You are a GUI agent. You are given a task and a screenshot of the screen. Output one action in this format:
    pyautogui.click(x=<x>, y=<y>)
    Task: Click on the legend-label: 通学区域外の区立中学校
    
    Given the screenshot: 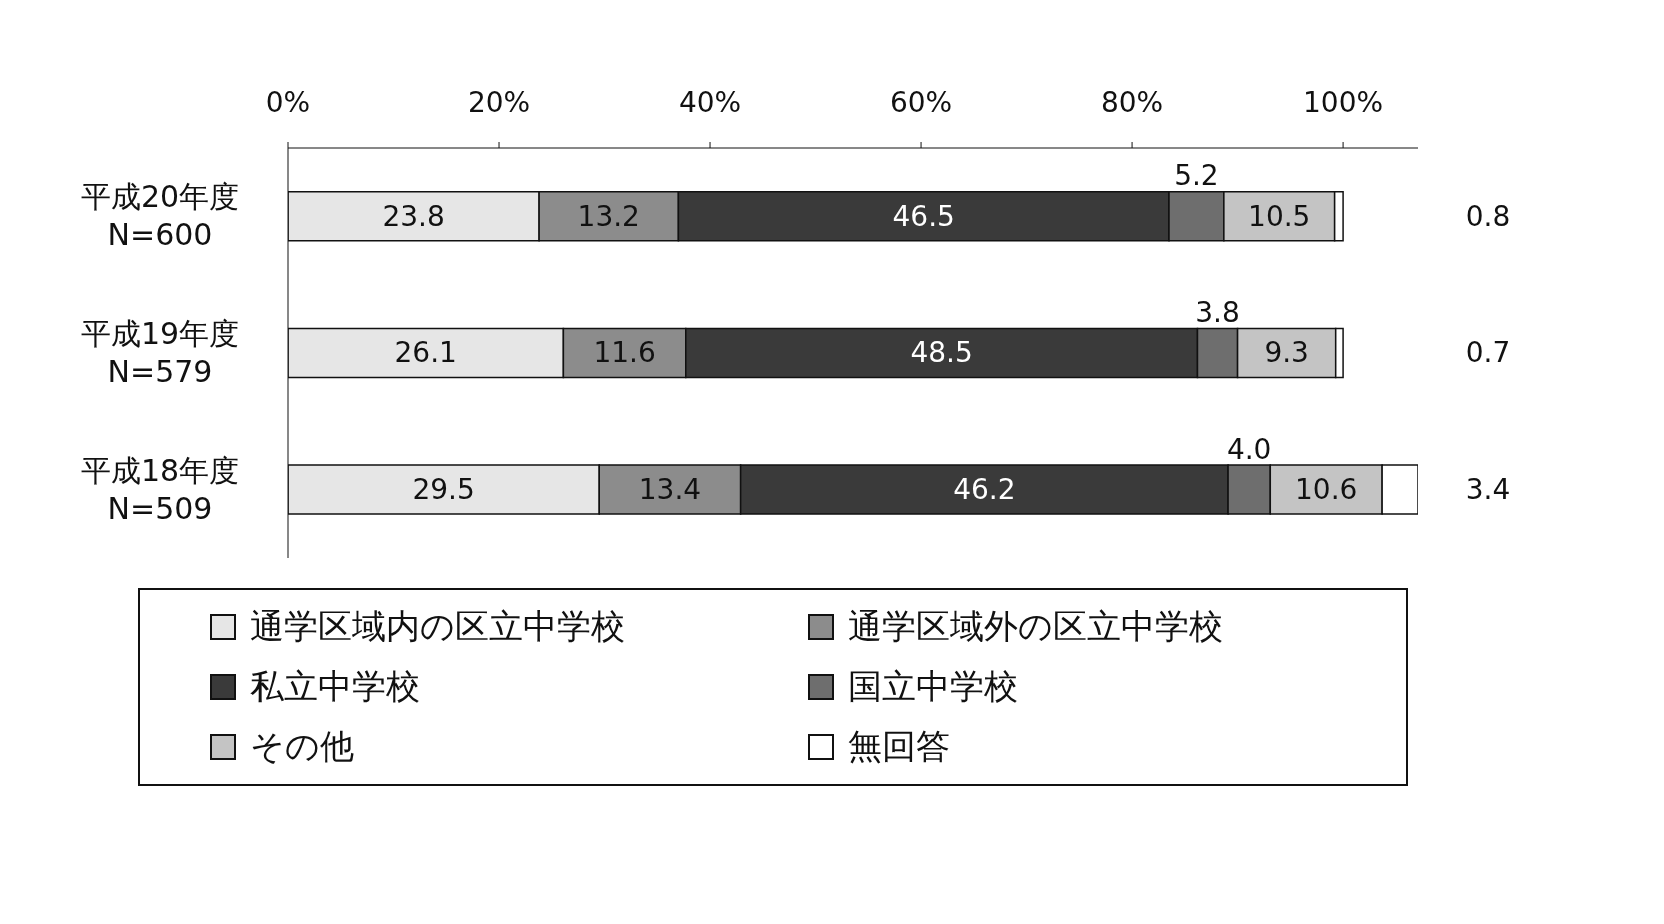 What is the action you would take?
    pyautogui.click(x=1035, y=626)
    